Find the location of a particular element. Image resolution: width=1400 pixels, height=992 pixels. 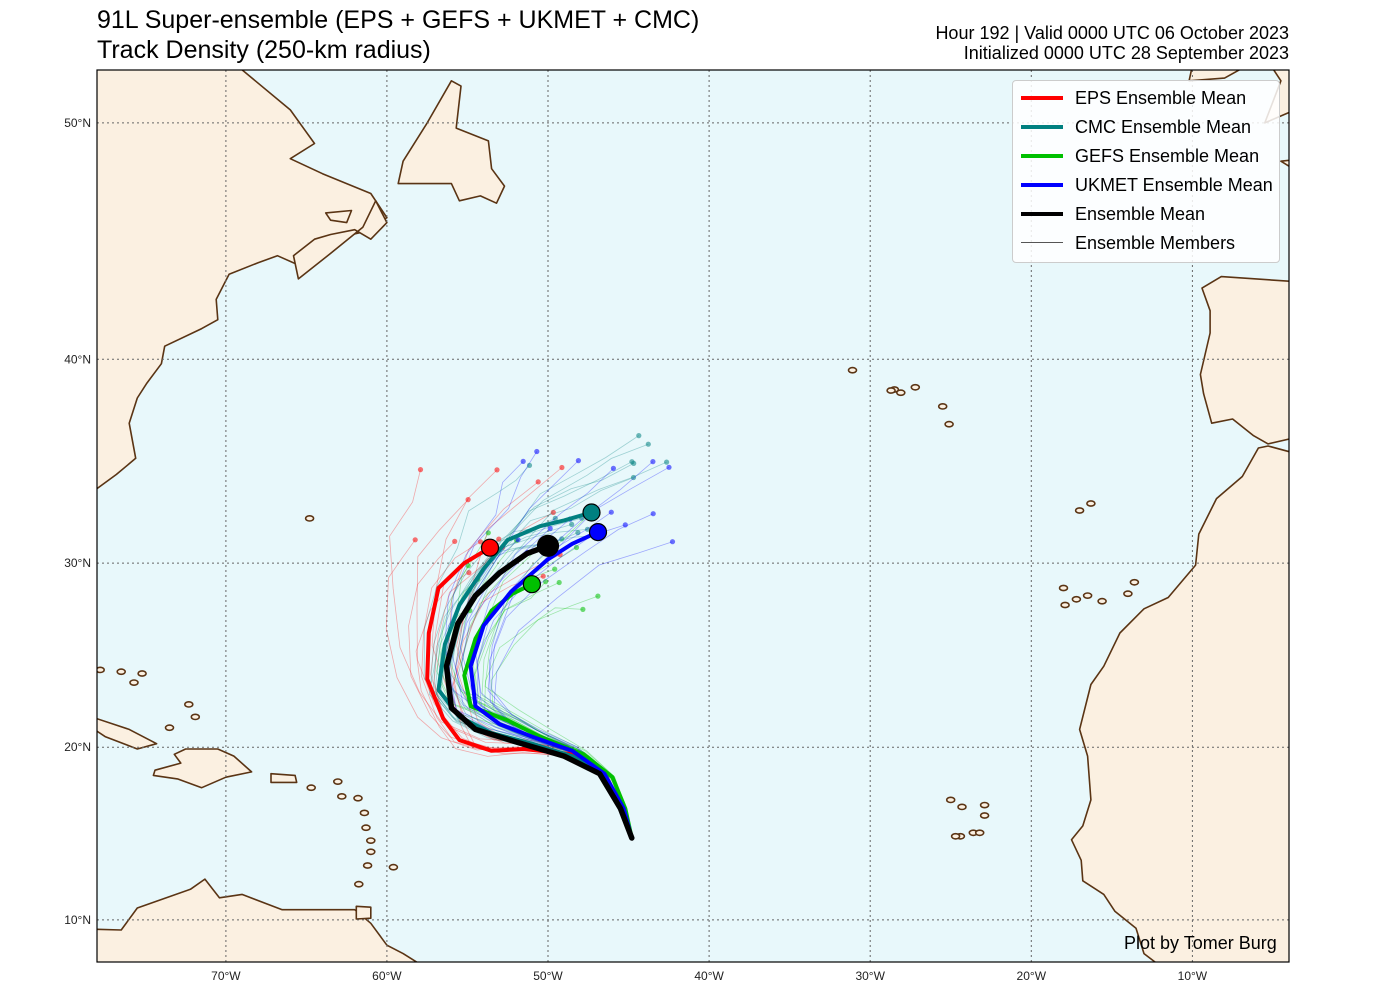

lon-tick-label: 40°W is located at coordinates (709, 976).